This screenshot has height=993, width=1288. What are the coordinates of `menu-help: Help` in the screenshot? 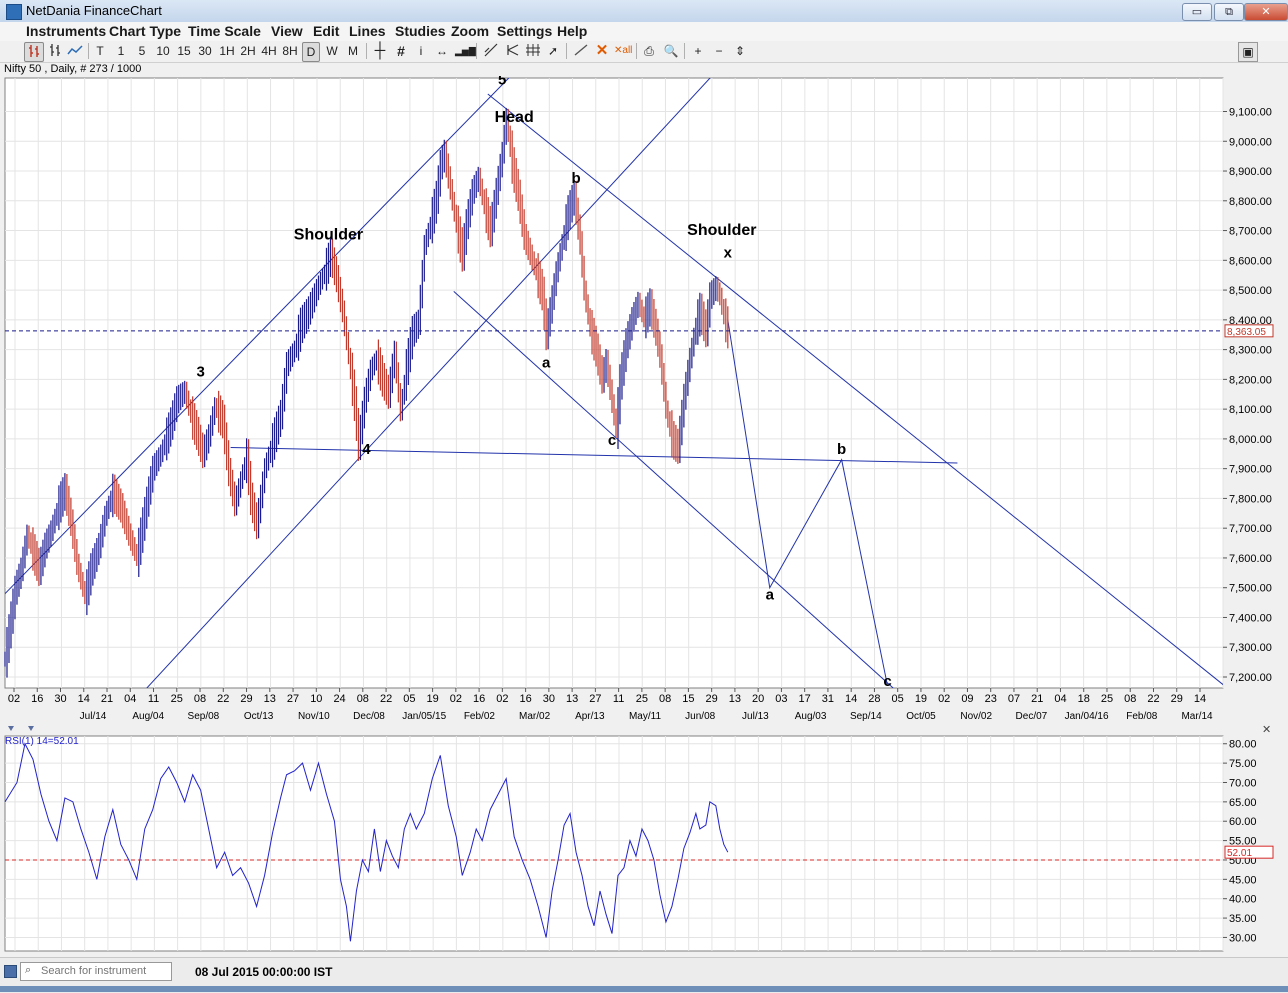 It's located at (572, 31).